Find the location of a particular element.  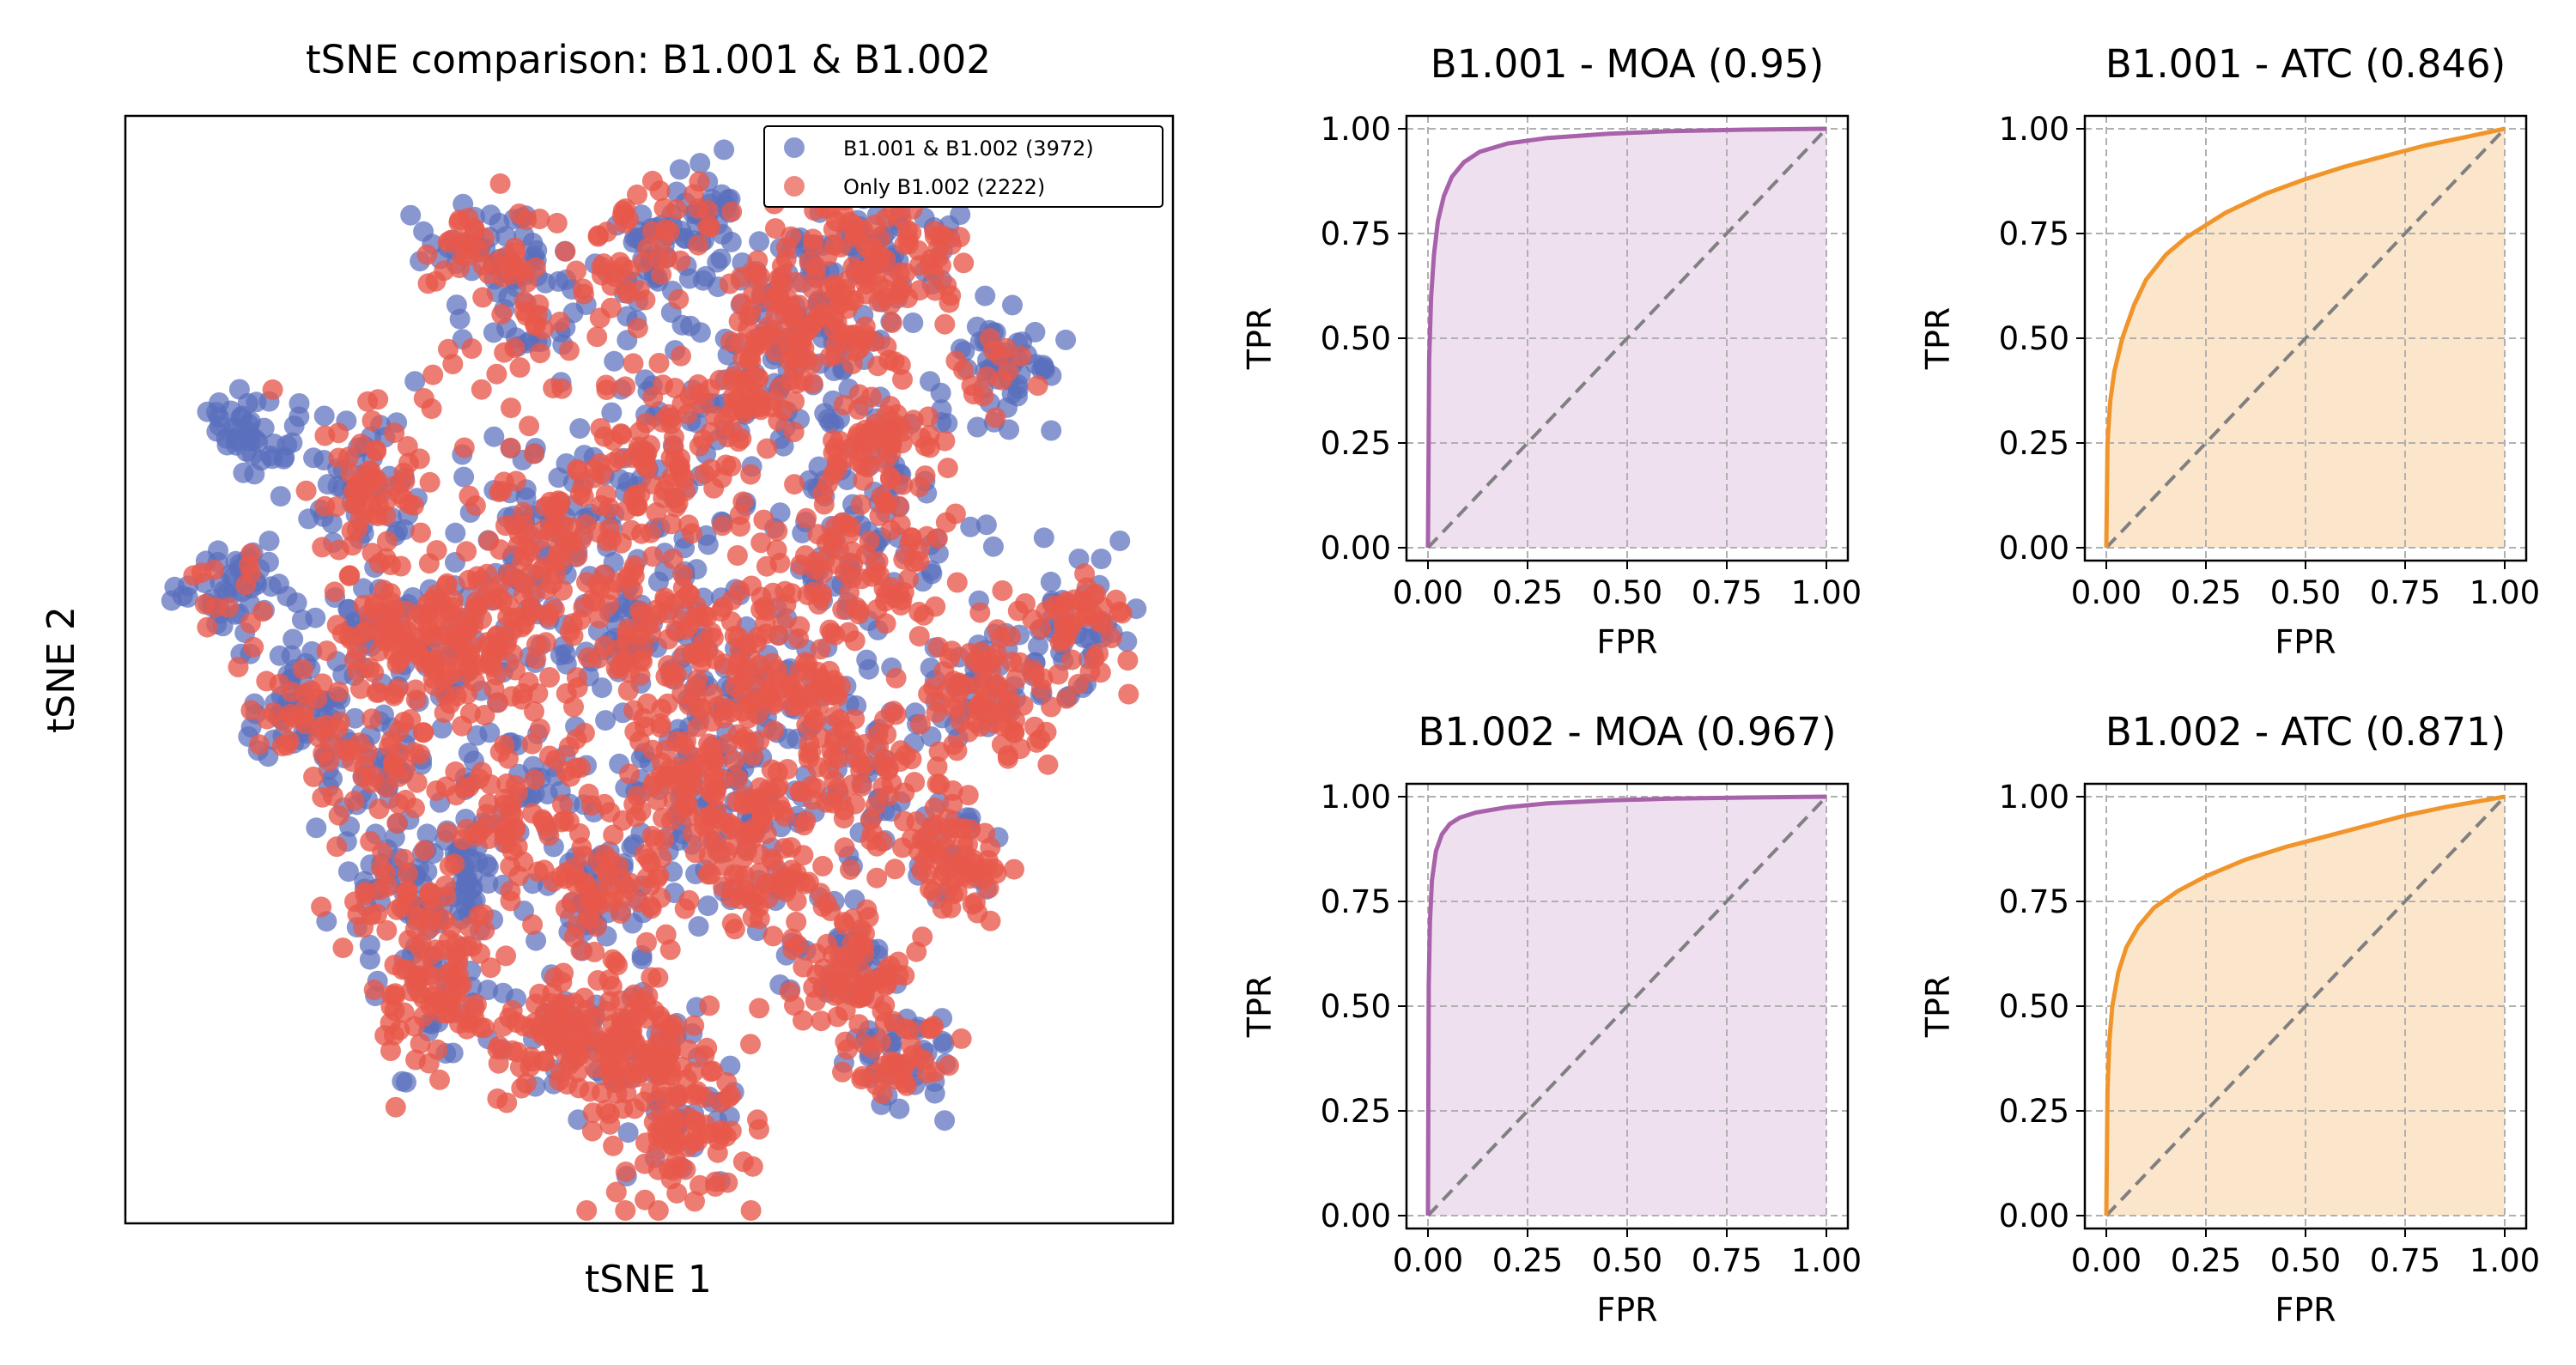

roc-title: B1.002 - MOA (0.967) is located at coordinates (1627, 732).